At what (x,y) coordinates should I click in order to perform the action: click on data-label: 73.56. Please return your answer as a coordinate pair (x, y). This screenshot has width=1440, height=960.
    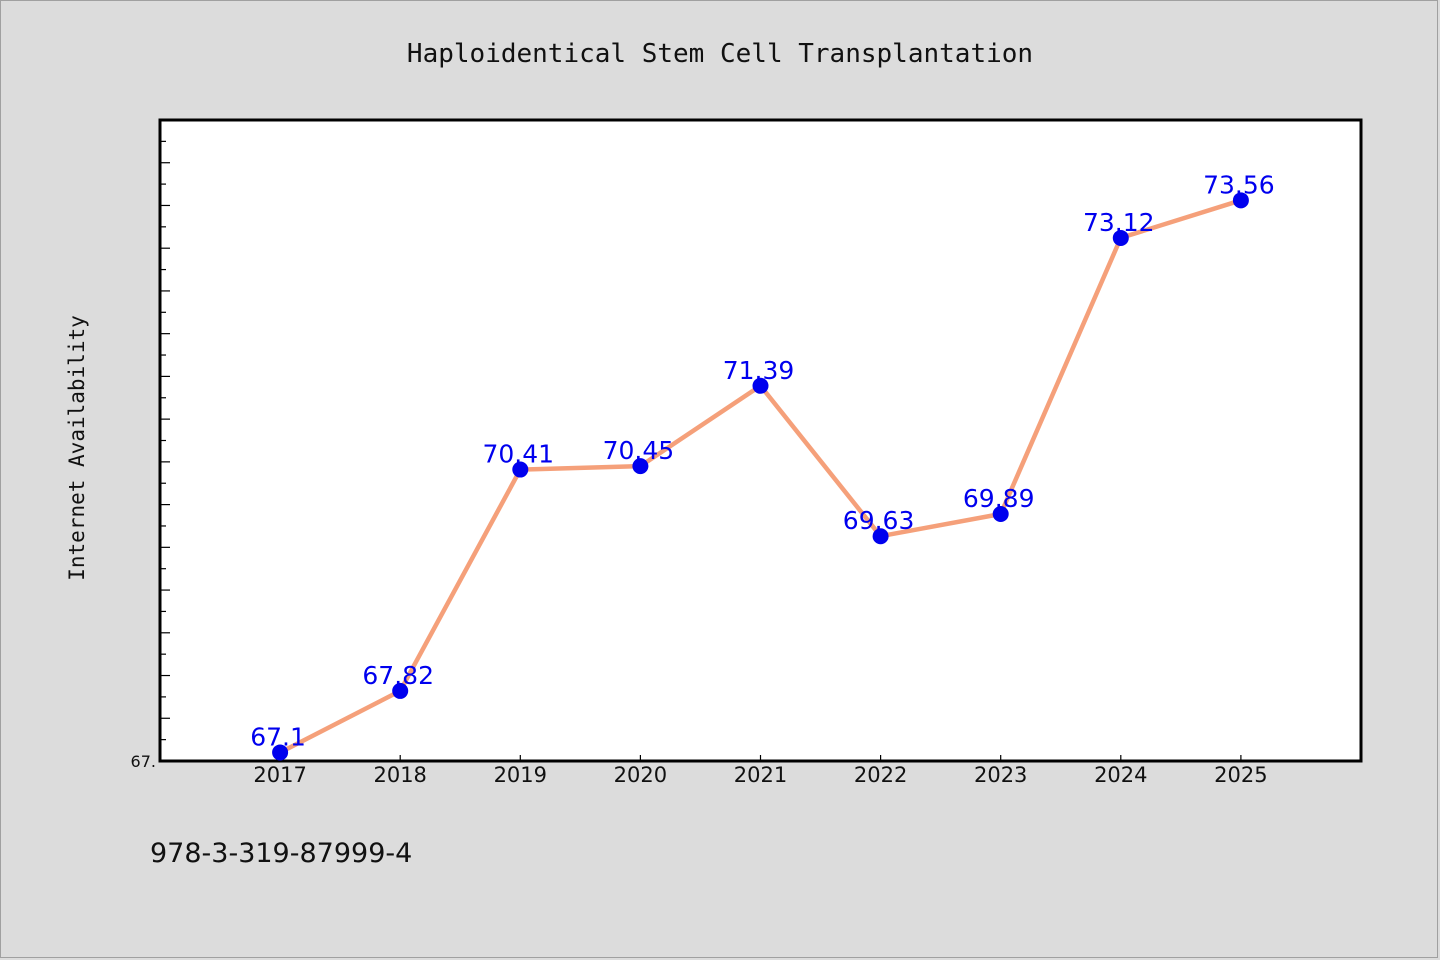
    Looking at the image, I should click on (1239, 184).